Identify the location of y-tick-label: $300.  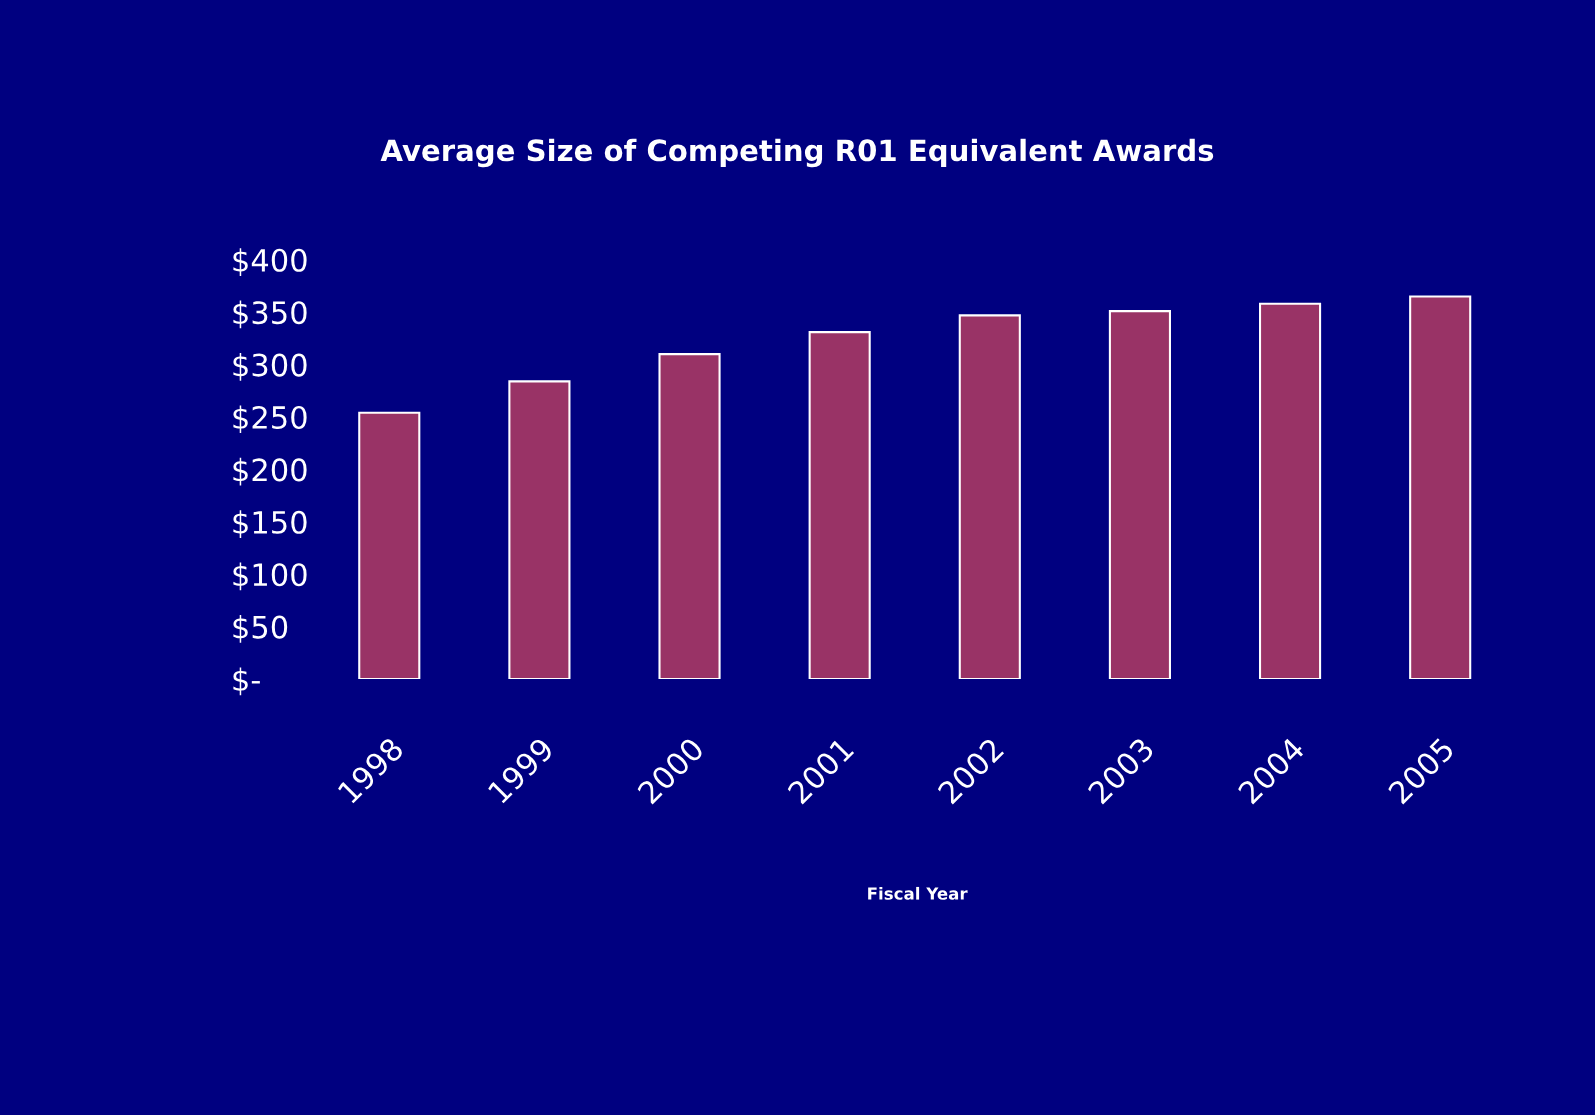
(270, 367).